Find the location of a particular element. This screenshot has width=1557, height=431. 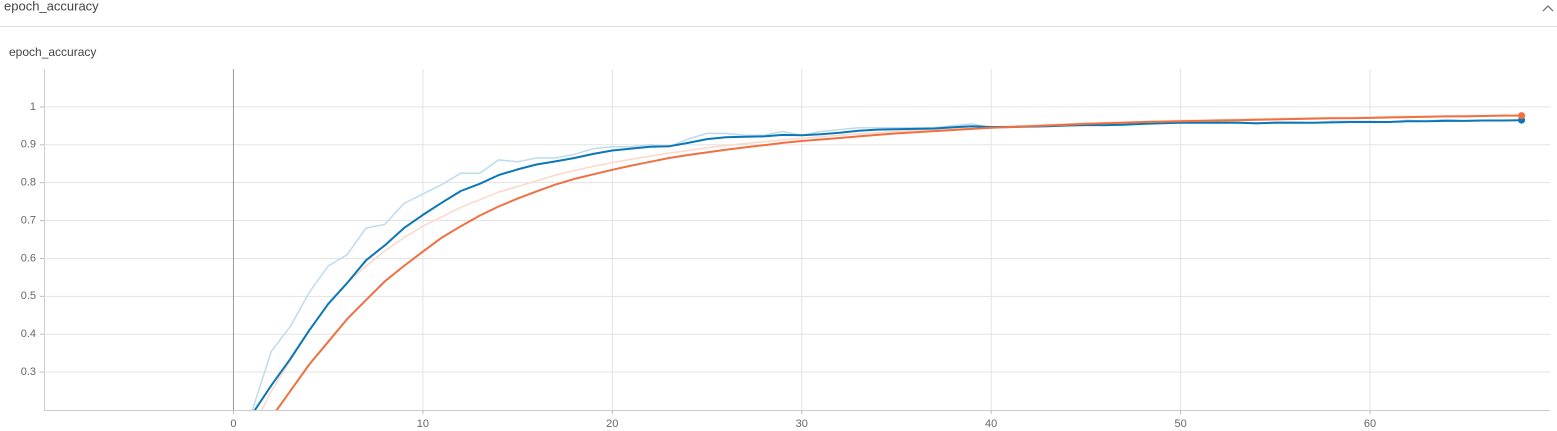

y-tick-label: 0.8 is located at coordinates (28, 183).